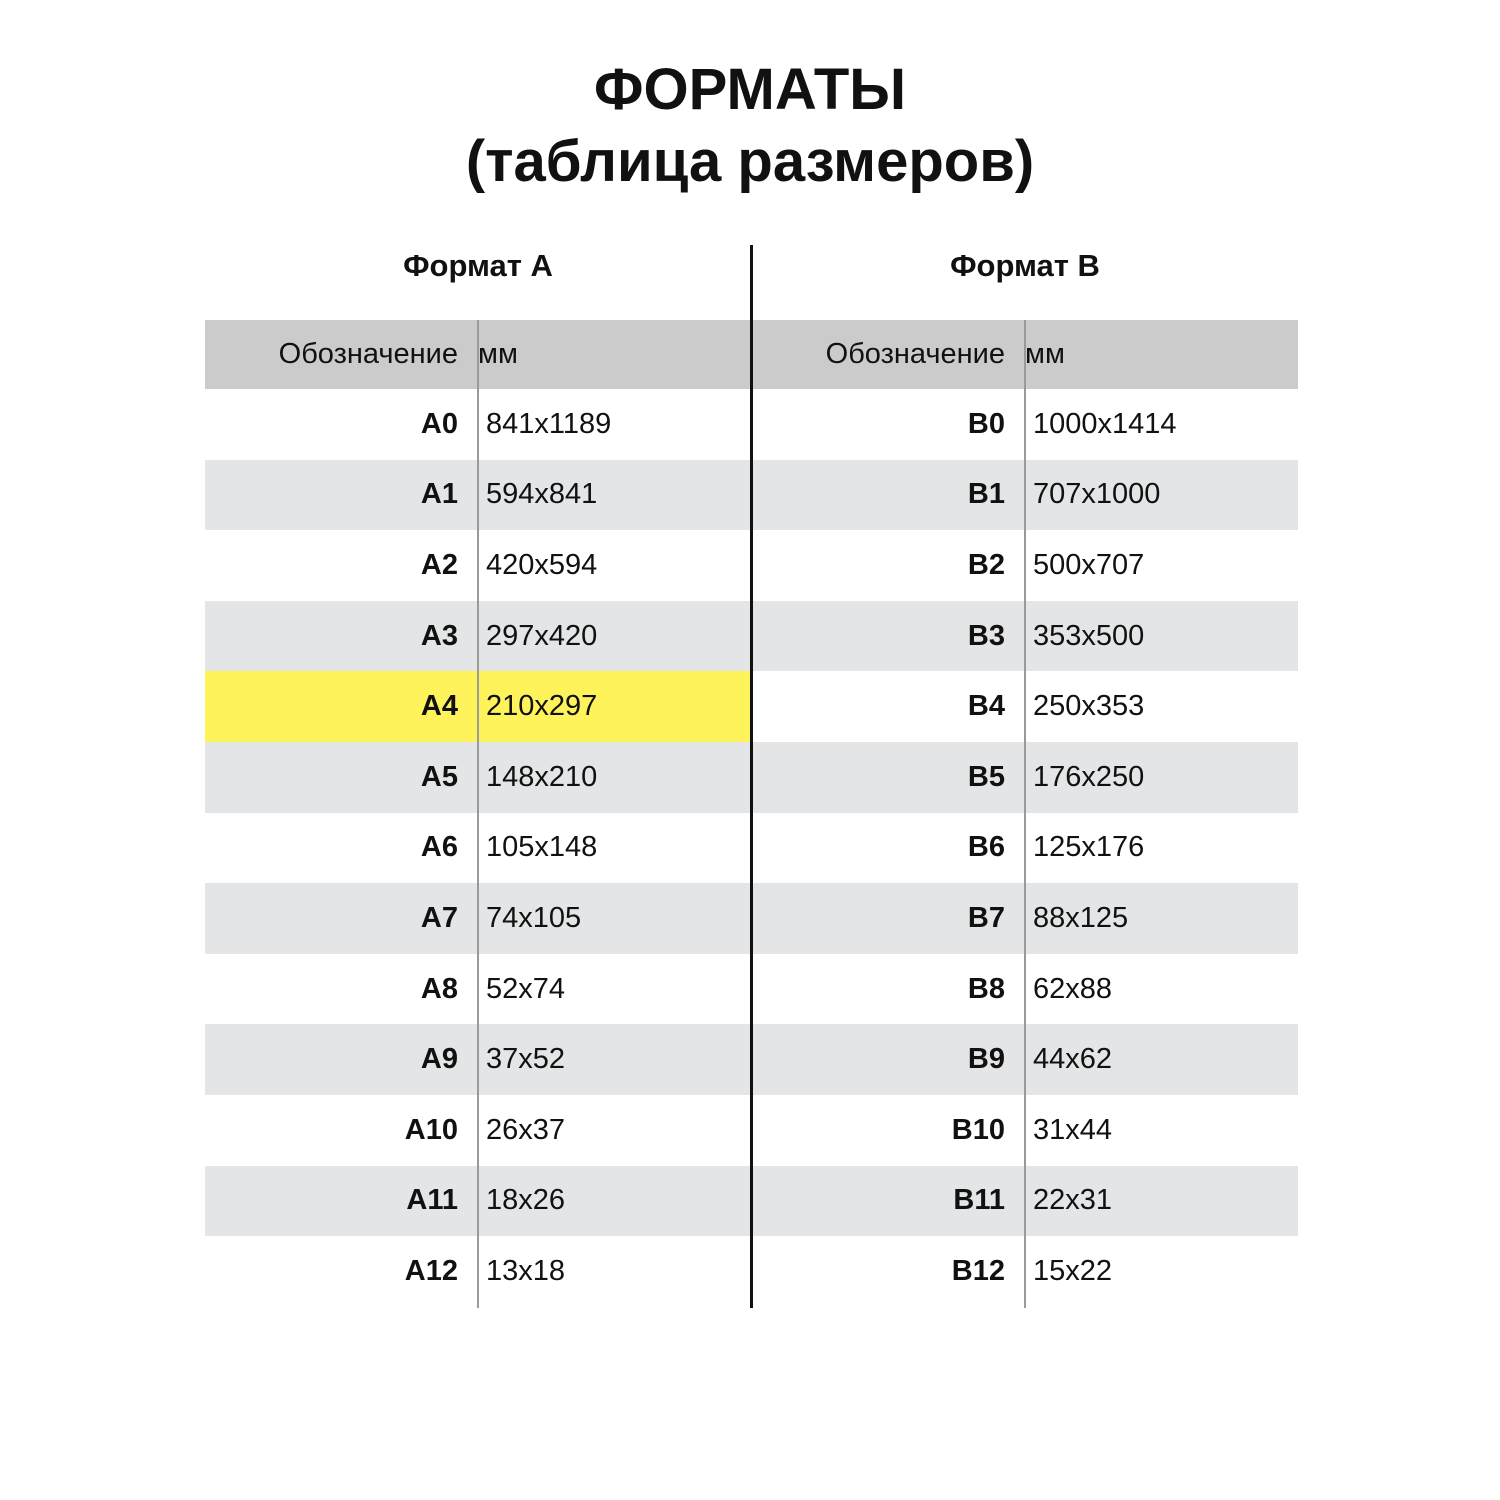 This screenshot has height=1500, width=1500. I want to click on table-row: B0 1000x1414, so click(1025, 424).